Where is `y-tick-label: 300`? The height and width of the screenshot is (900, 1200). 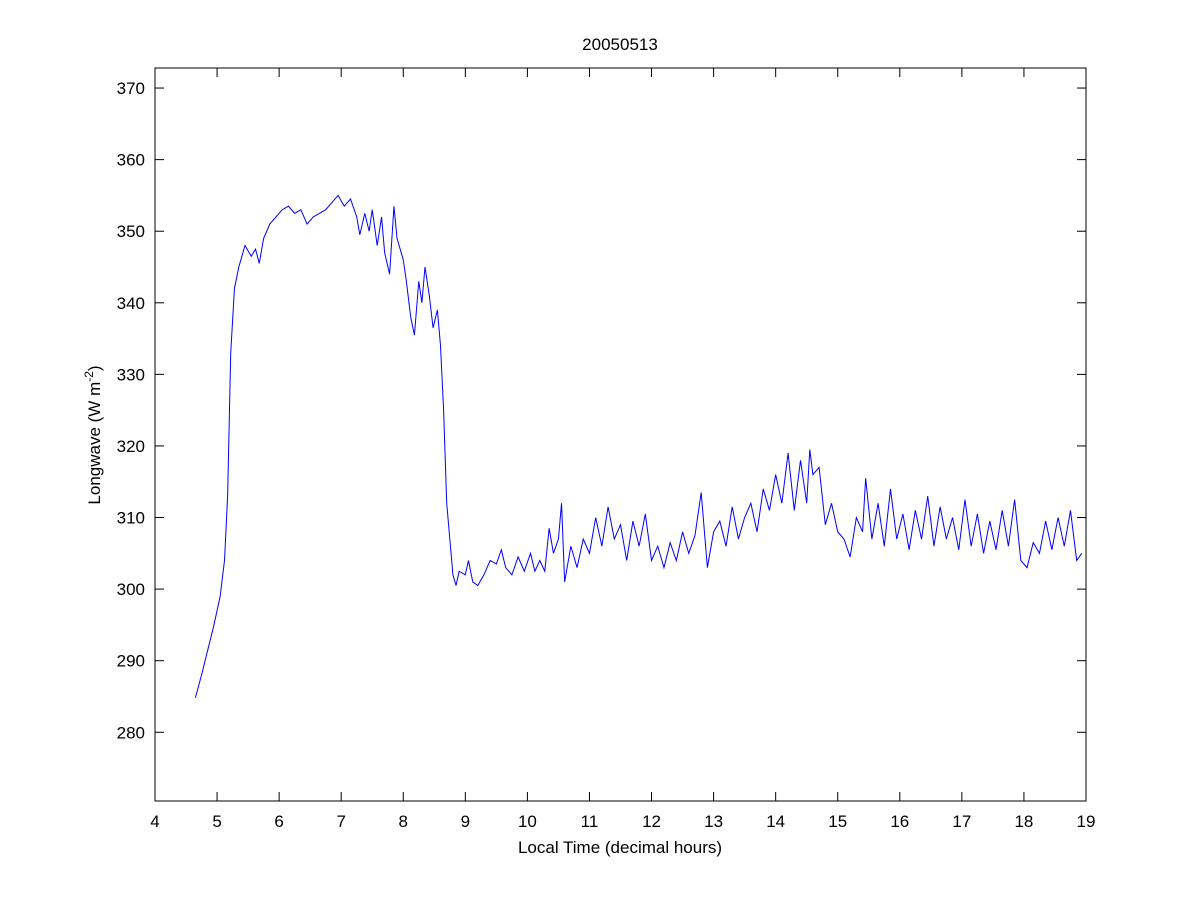 y-tick-label: 300 is located at coordinates (131, 589).